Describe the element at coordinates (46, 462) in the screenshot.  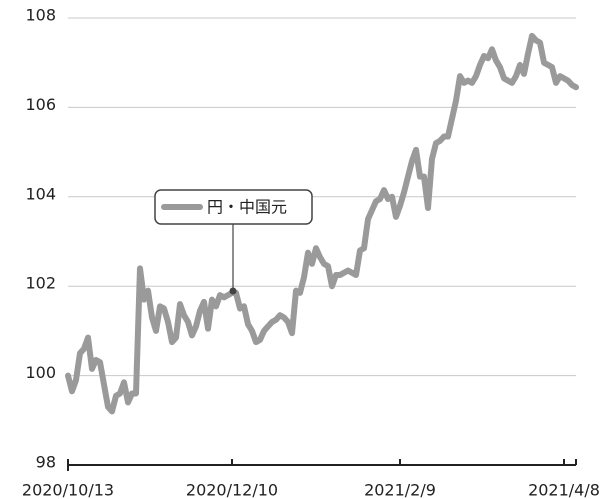
I see `y-tick-label: 98` at that location.